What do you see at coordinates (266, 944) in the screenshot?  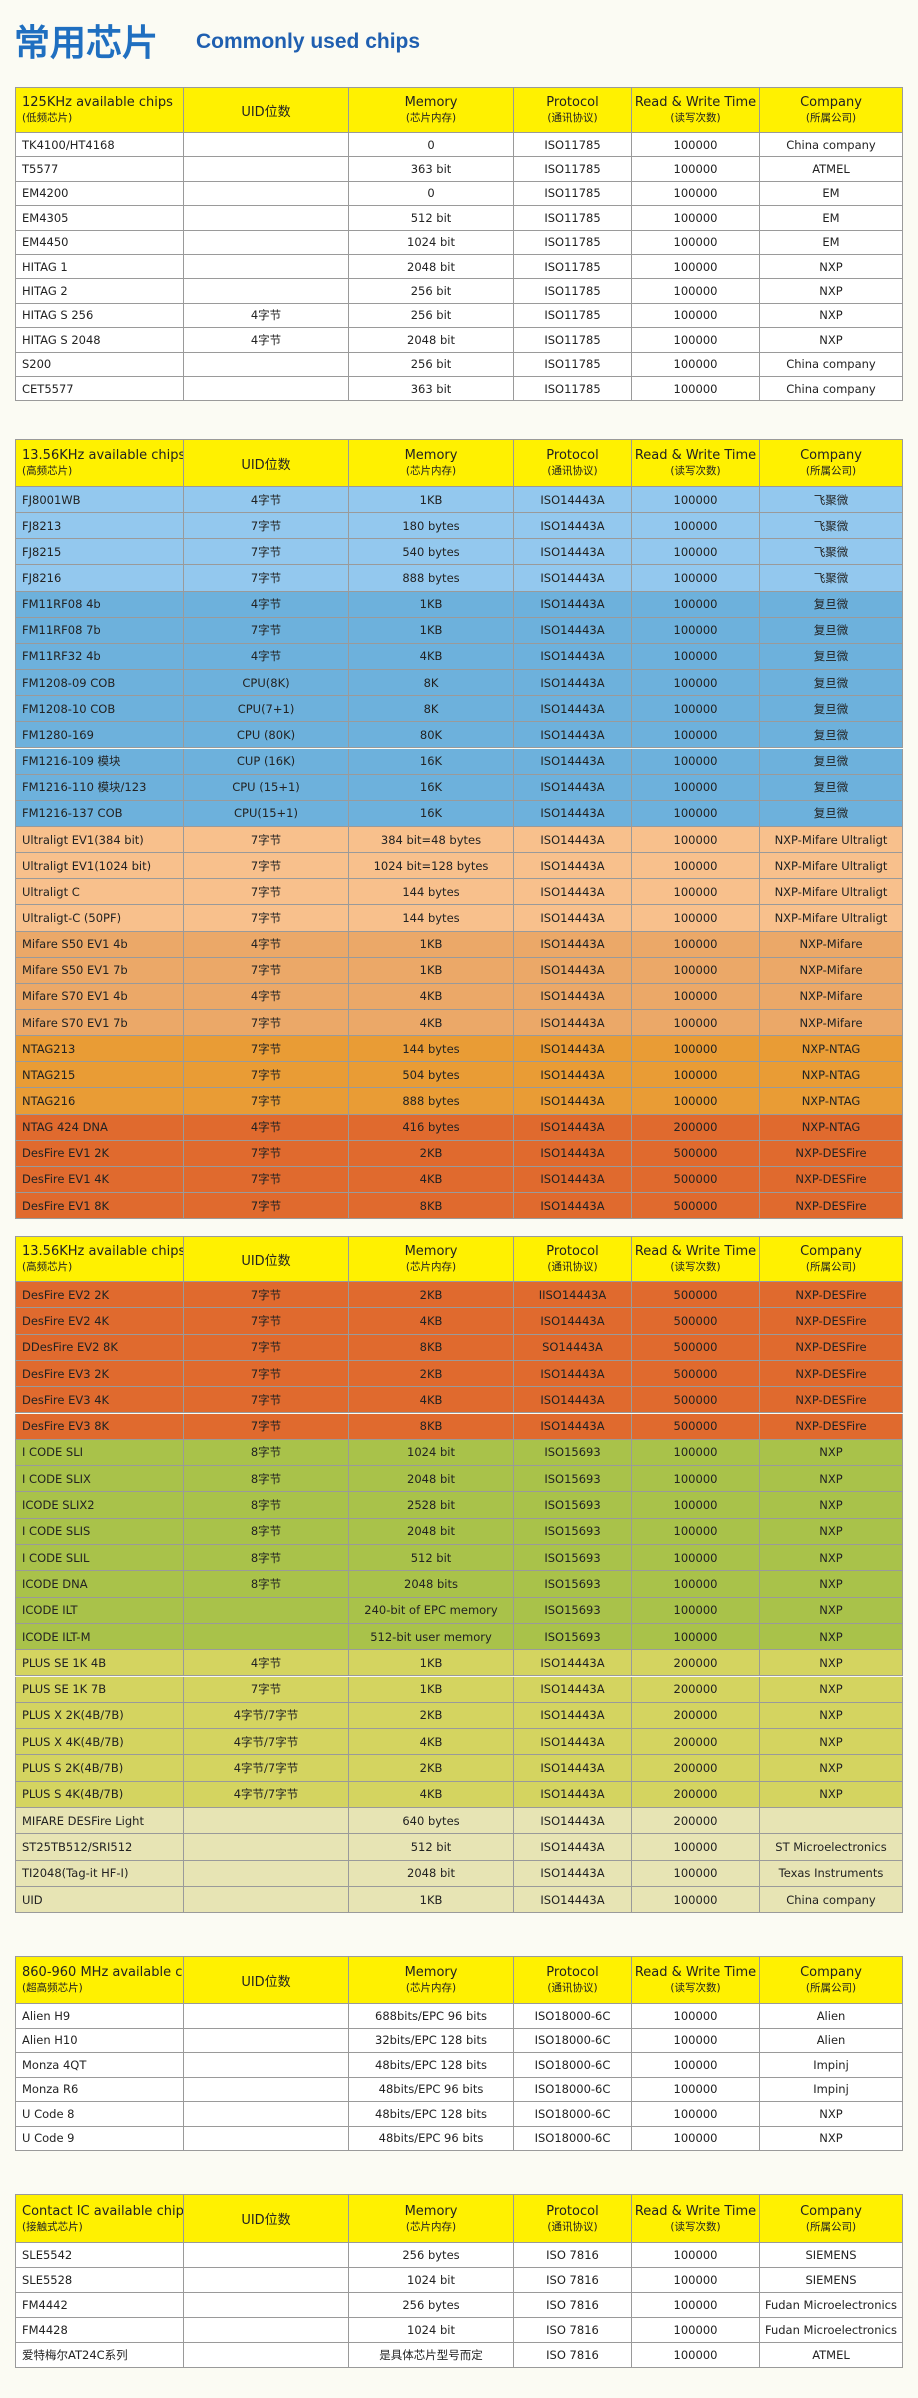 I see `table-cell: 4字节` at bounding box center [266, 944].